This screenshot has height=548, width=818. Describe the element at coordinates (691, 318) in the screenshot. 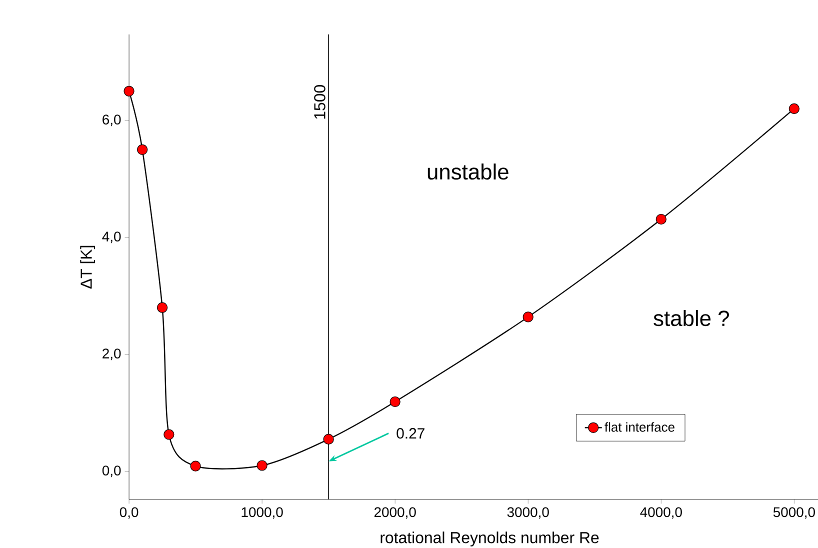

I see `annotation: stable ?` at that location.